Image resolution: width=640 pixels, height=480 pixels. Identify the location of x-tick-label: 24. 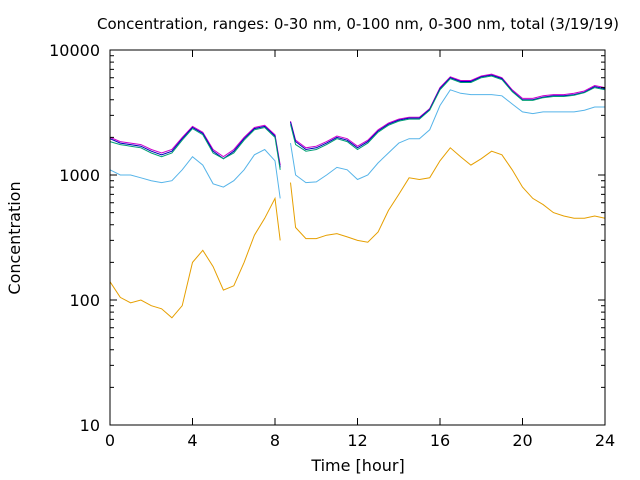
(605, 440).